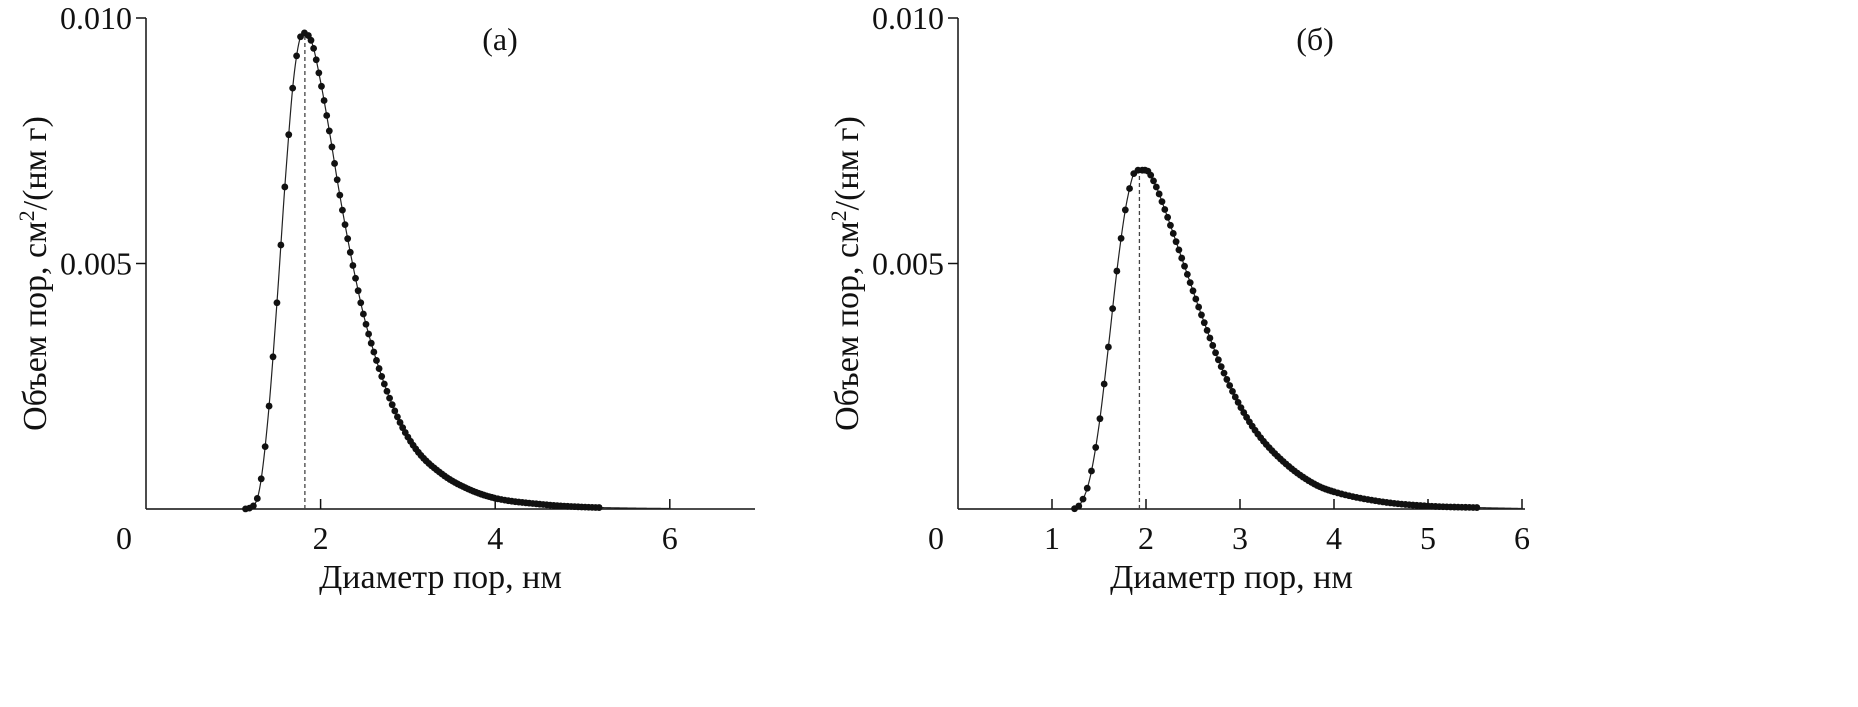 Image resolution: width=1858 pixels, height=707 pixels. What do you see at coordinates (1522, 538) in the screenshot?
I see `x-tick-label: 6` at bounding box center [1522, 538].